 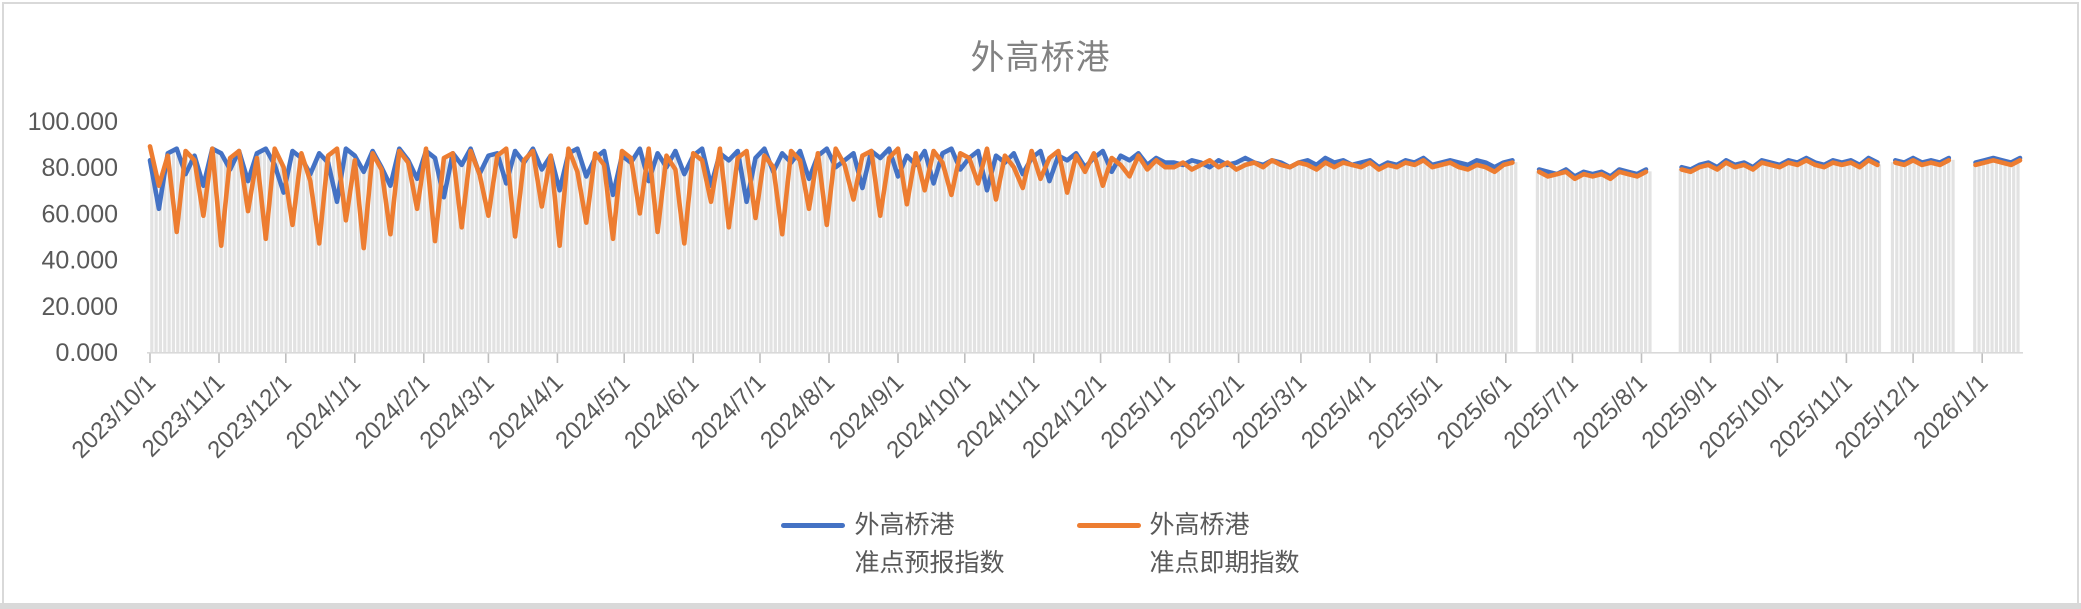 I want to click on y-tick-label: 60.000, so click(x=80, y=214).